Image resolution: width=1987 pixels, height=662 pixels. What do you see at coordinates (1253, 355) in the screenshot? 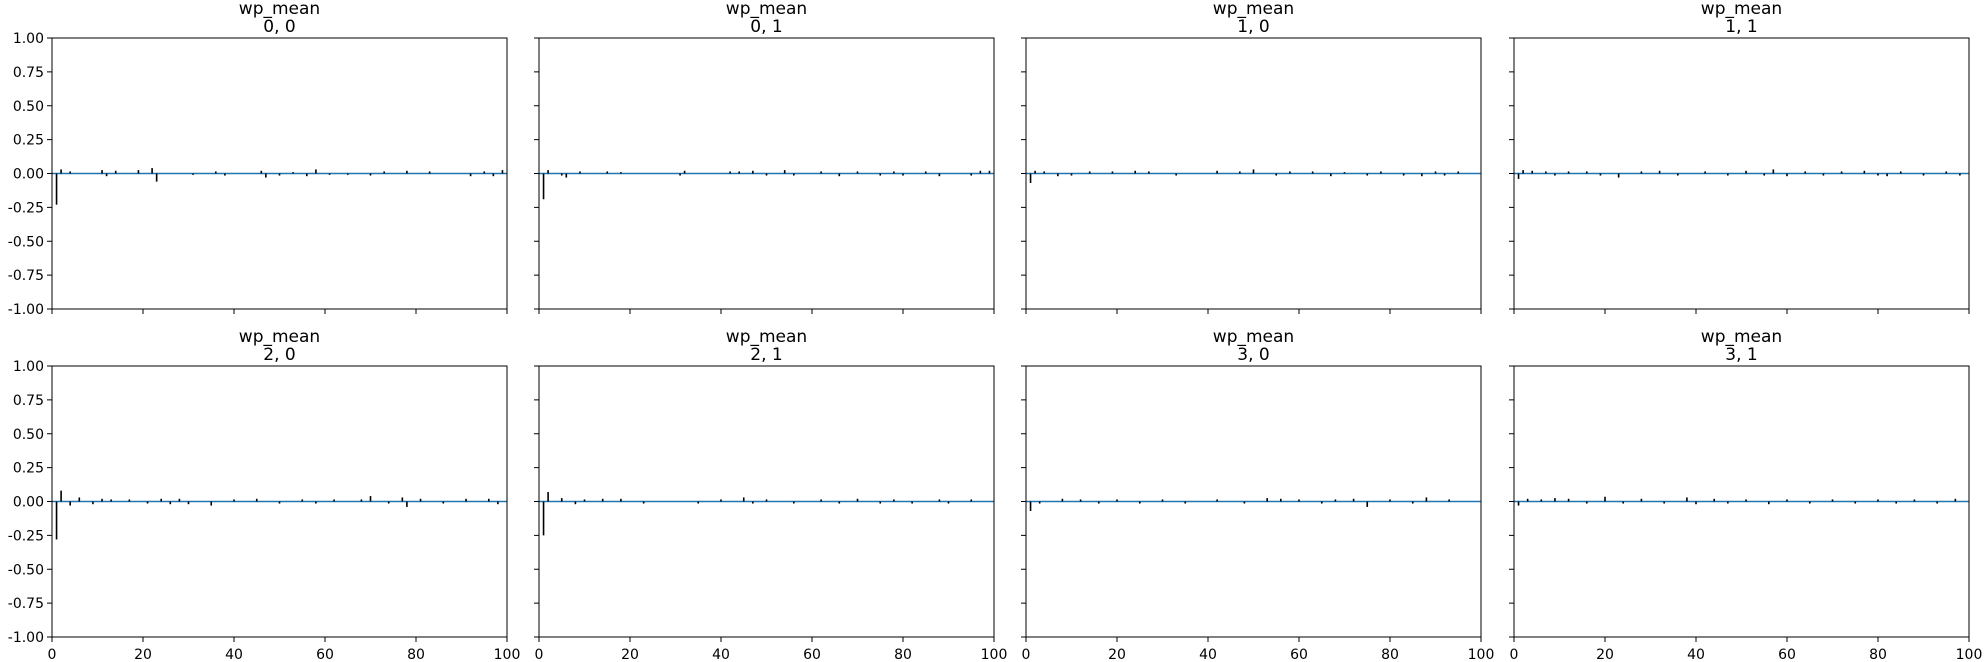
I see `panel-coords: 3, 0` at bounding box center [1253, 355].